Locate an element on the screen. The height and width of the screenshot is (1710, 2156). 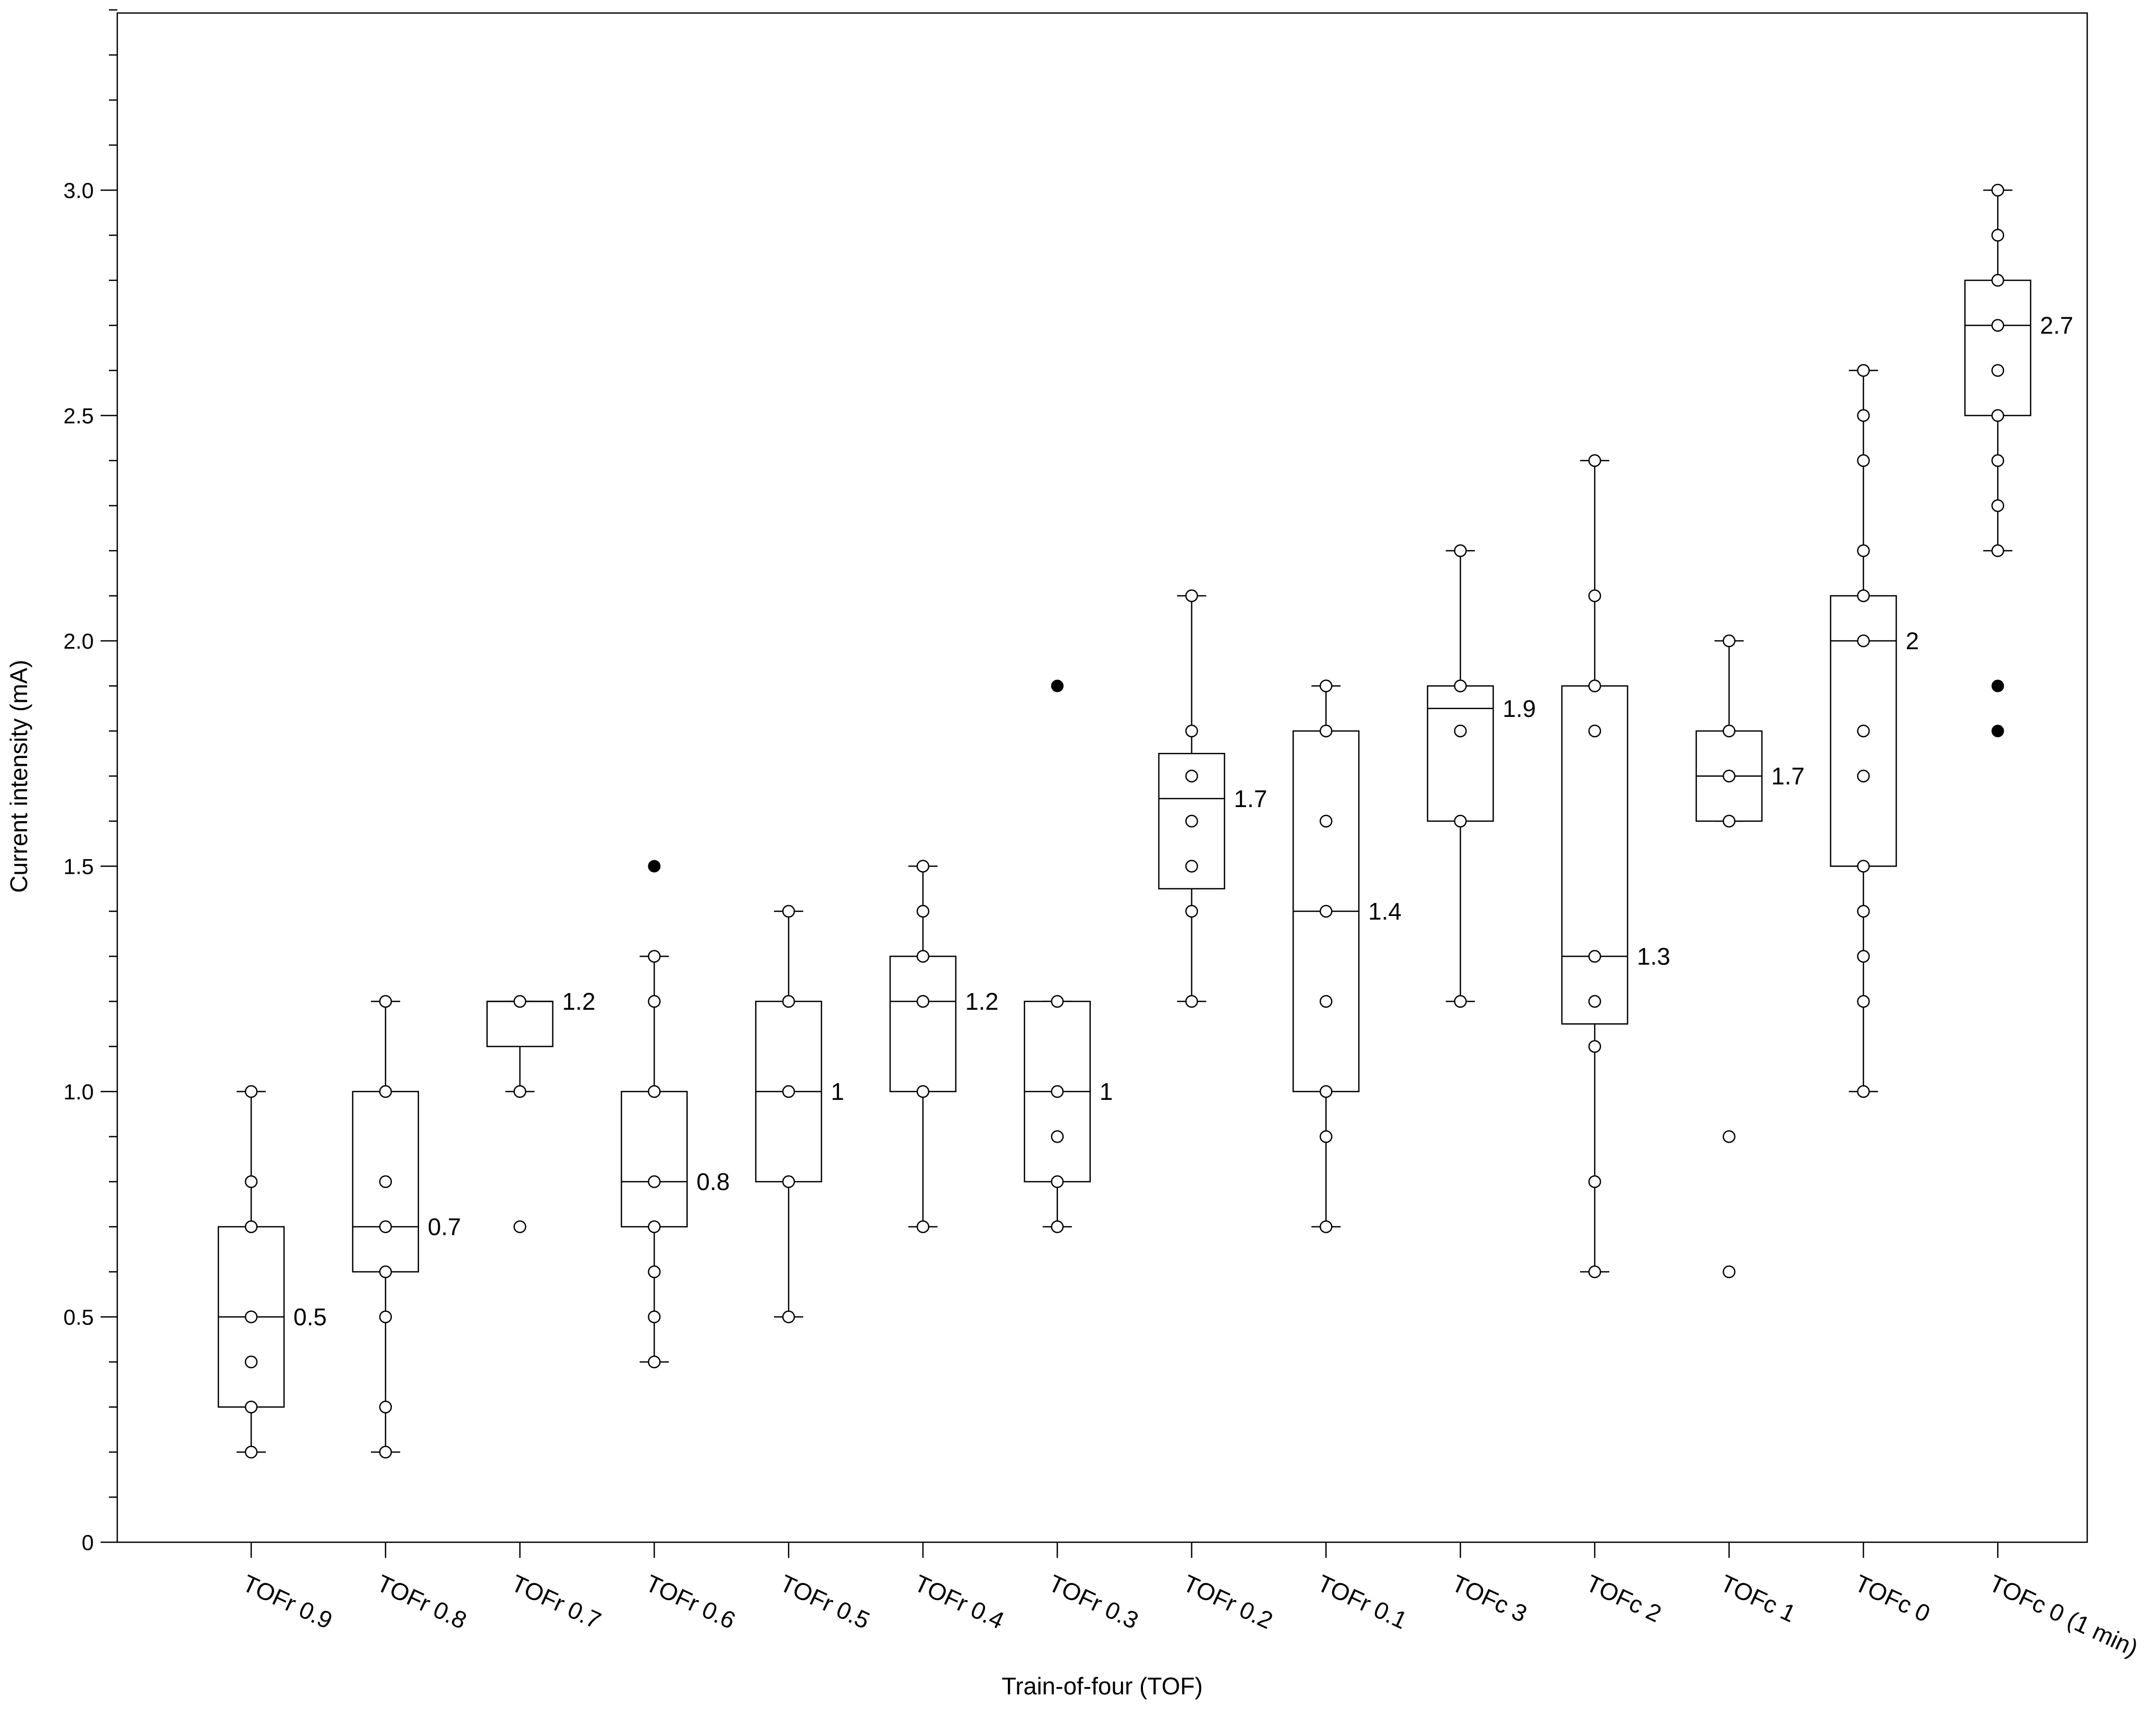
y-tick-label: 0.5 is located at coordinates (79, 1318).